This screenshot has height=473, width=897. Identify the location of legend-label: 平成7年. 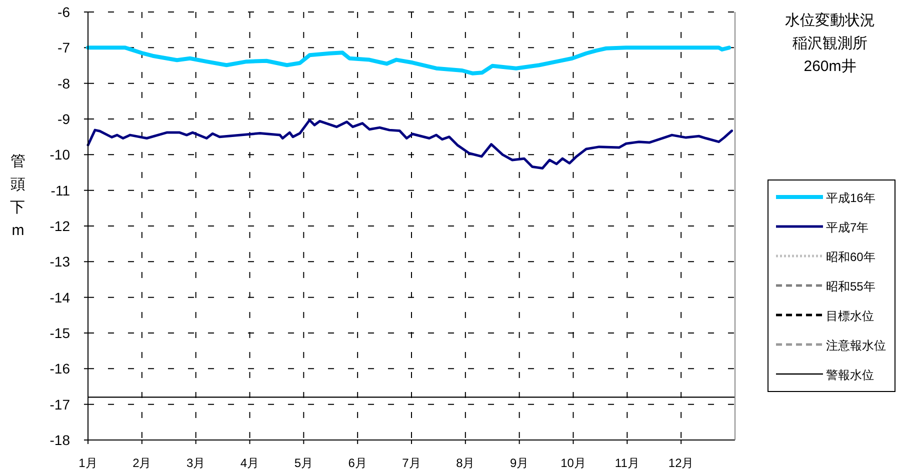
(847, 227).